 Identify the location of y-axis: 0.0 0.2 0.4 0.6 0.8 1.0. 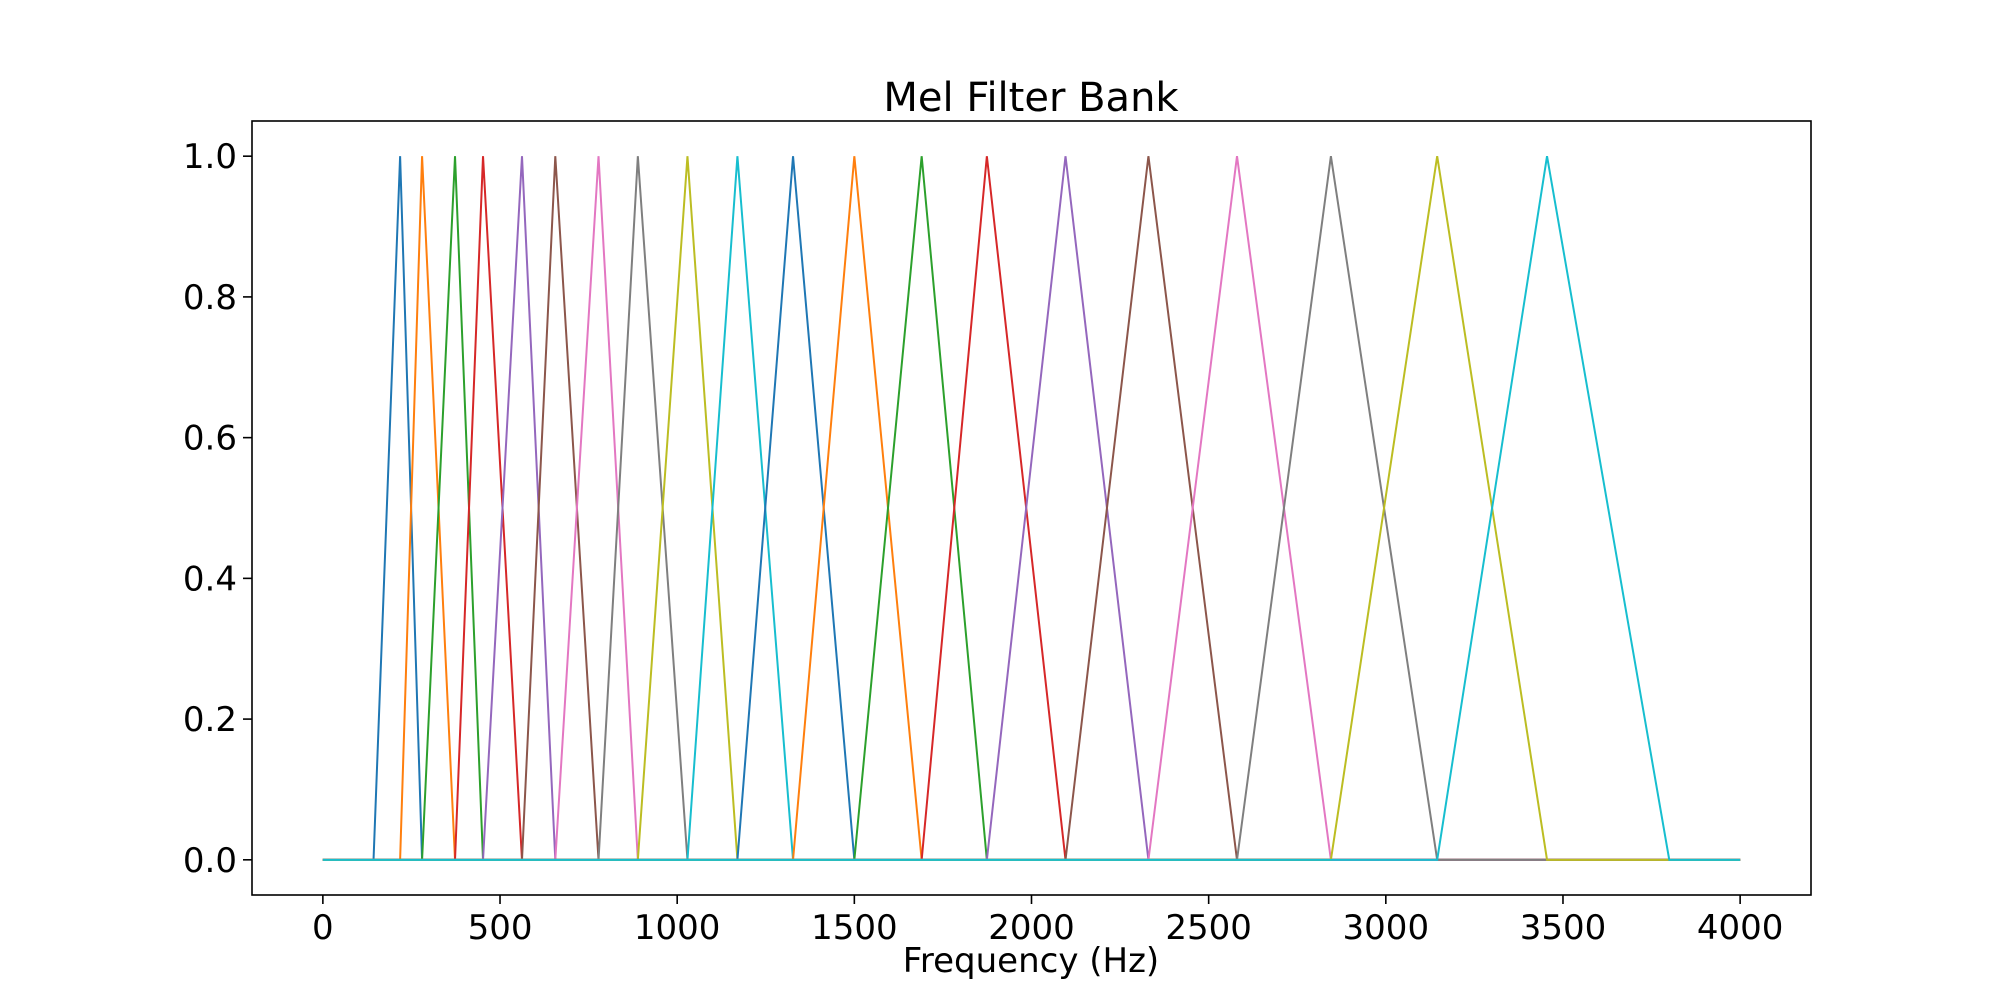
(217, 509).